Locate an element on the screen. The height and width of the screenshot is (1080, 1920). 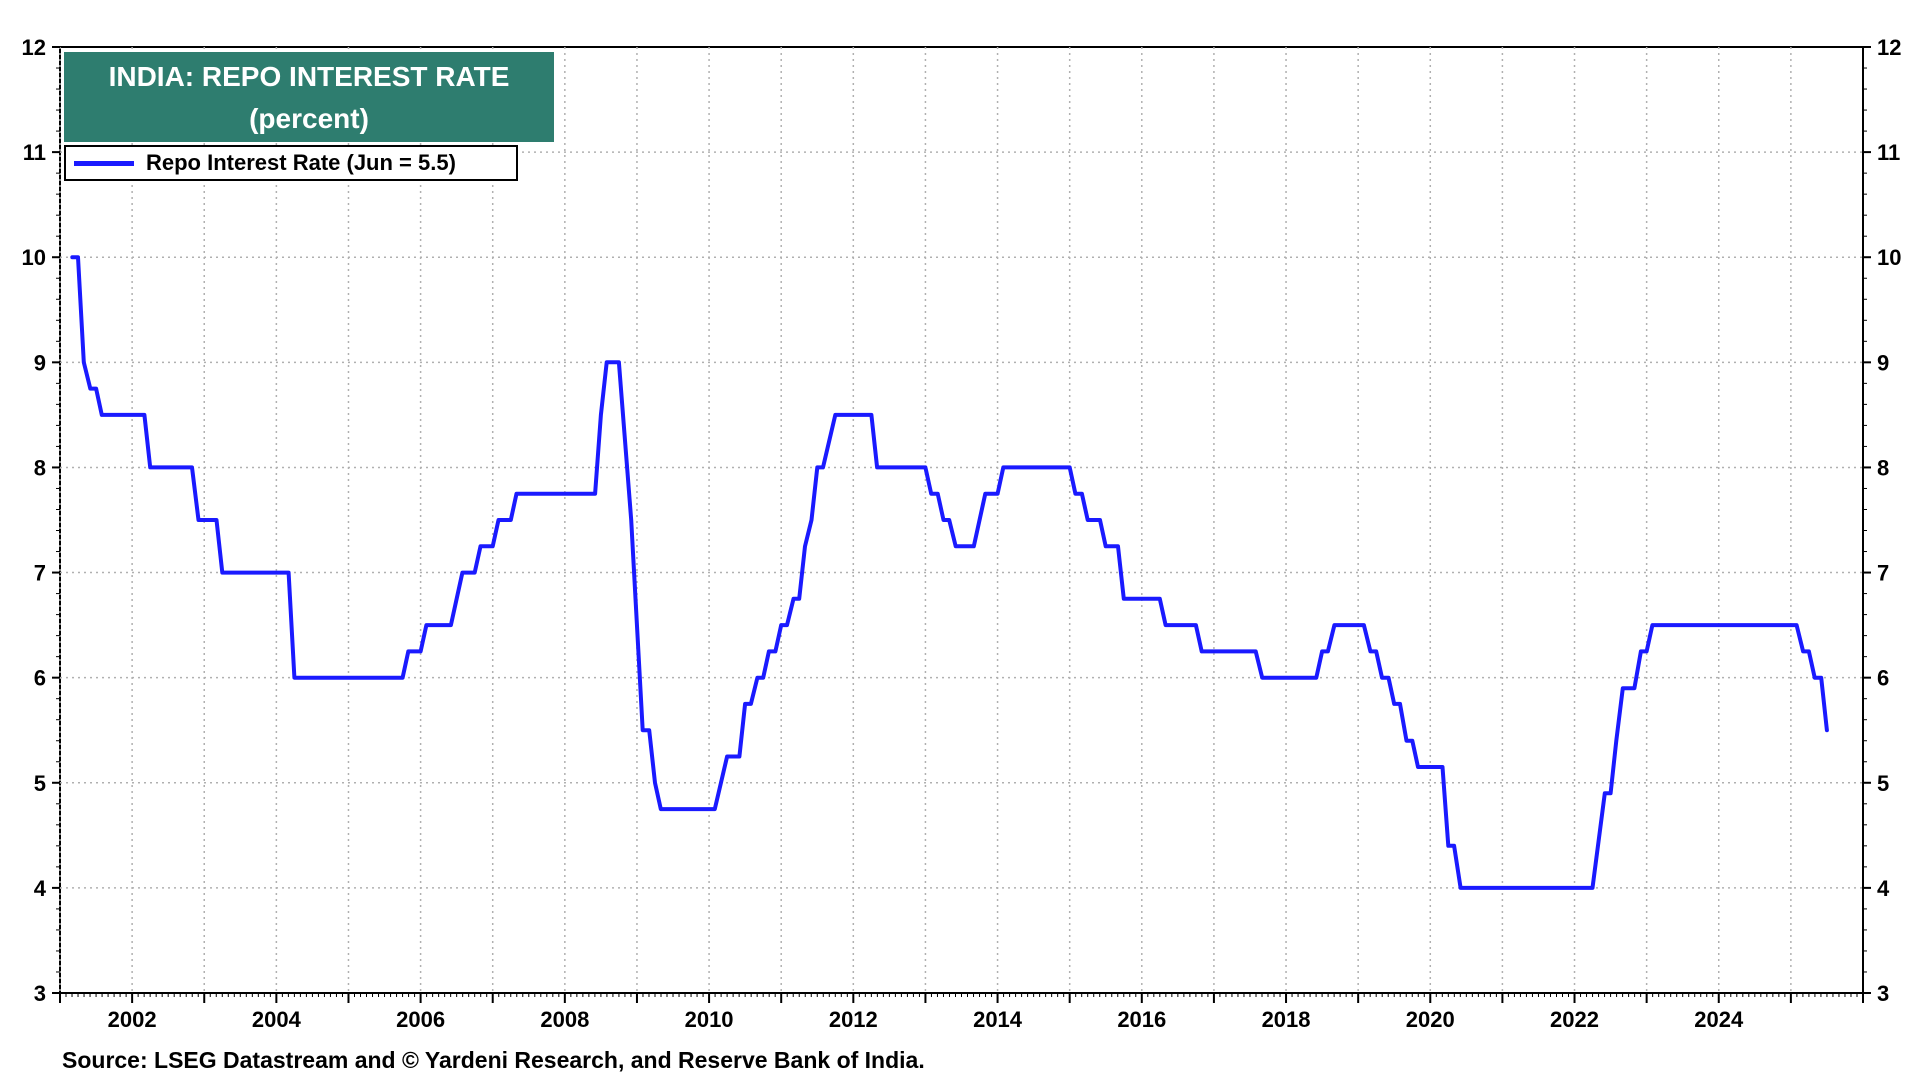
y-tick-label-right: 12 is located at coordinates (1889, 47).